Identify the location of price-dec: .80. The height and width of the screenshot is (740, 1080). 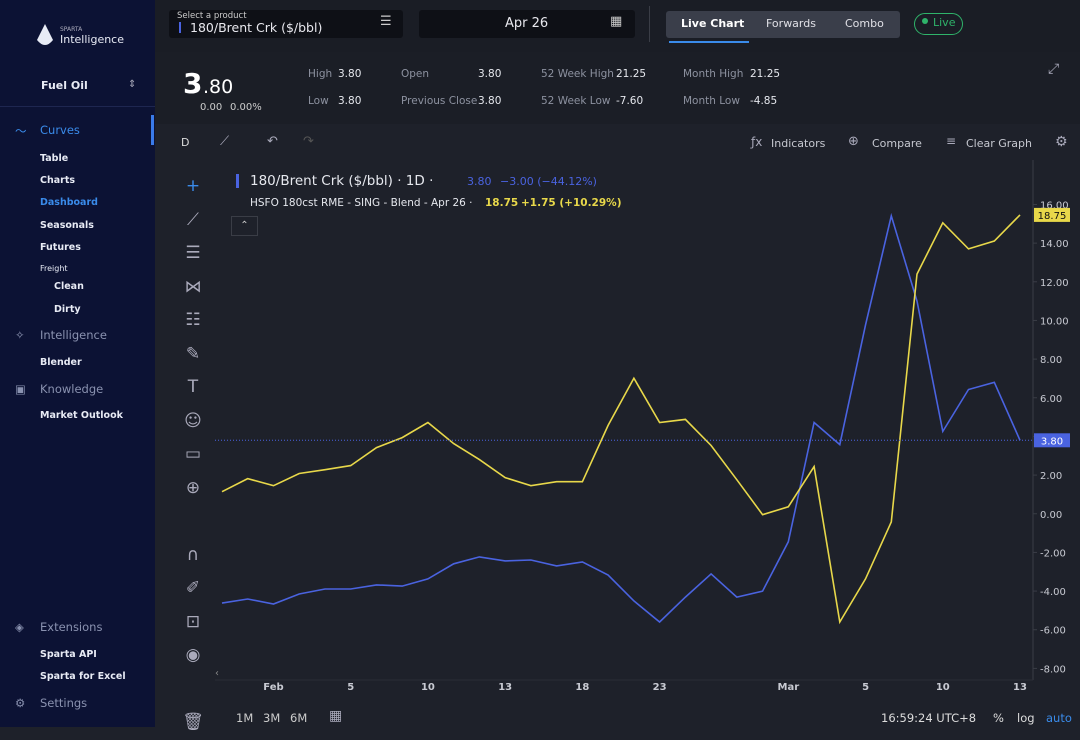
(218, 87).